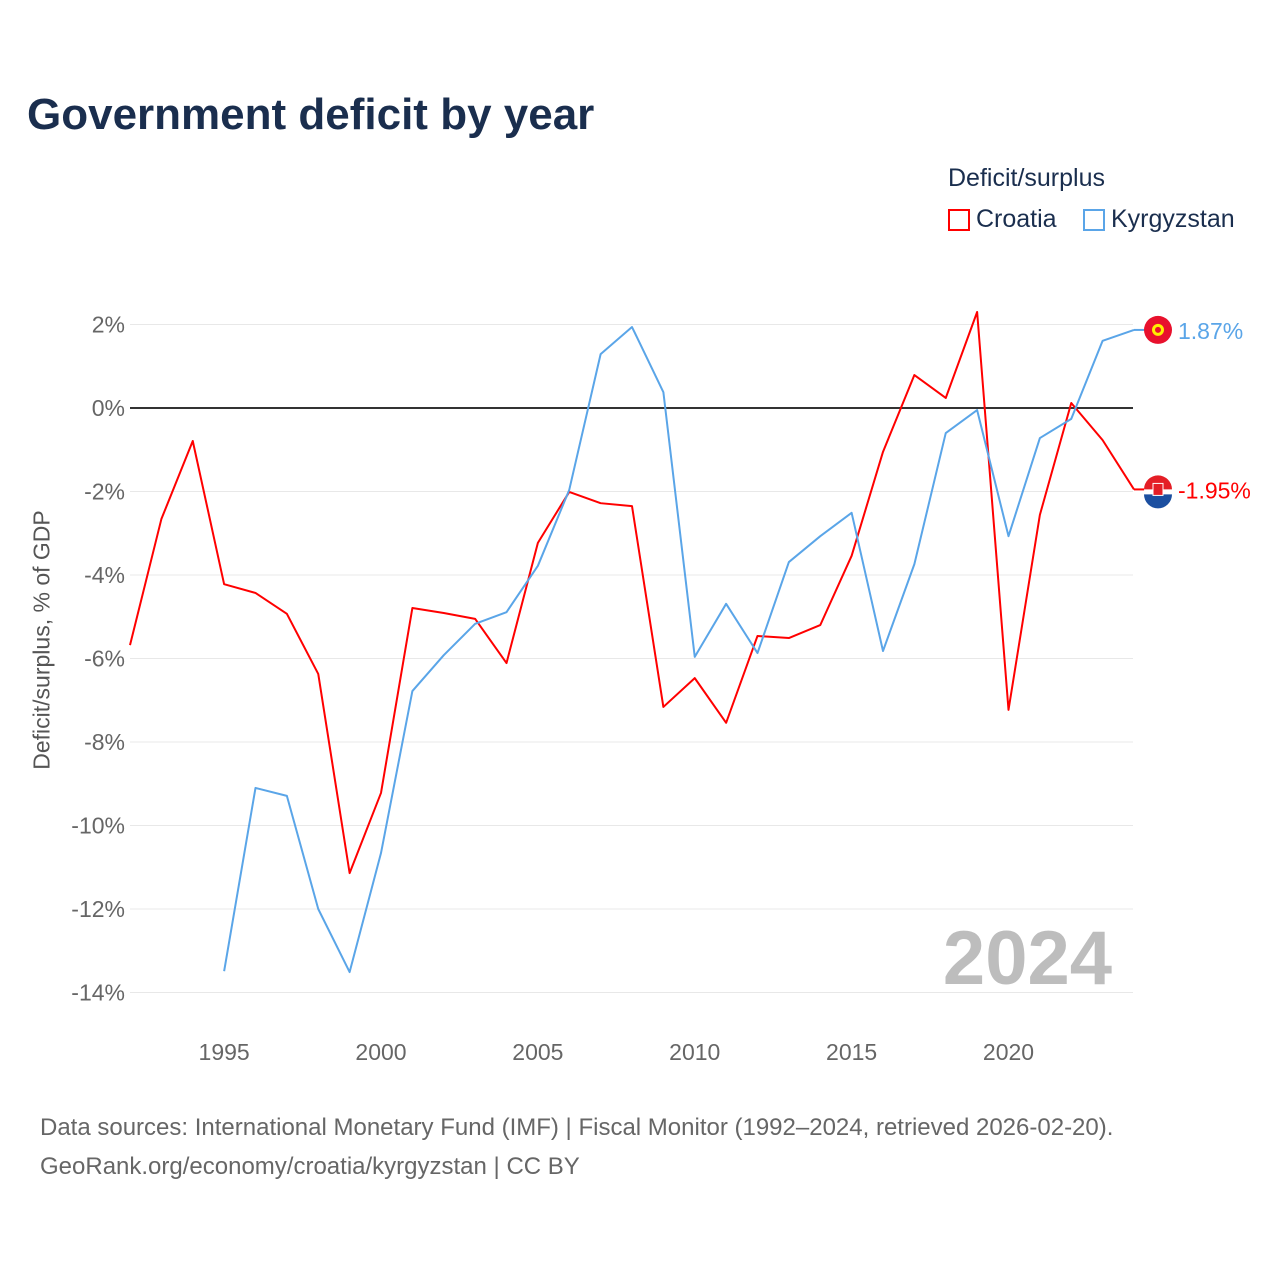 This screenshot has height=1280, width=1280. What do you see at coordinates (104, 742) in the screenshot?
I see `y-tick-label: -8%` at bounding box center [104, 742].